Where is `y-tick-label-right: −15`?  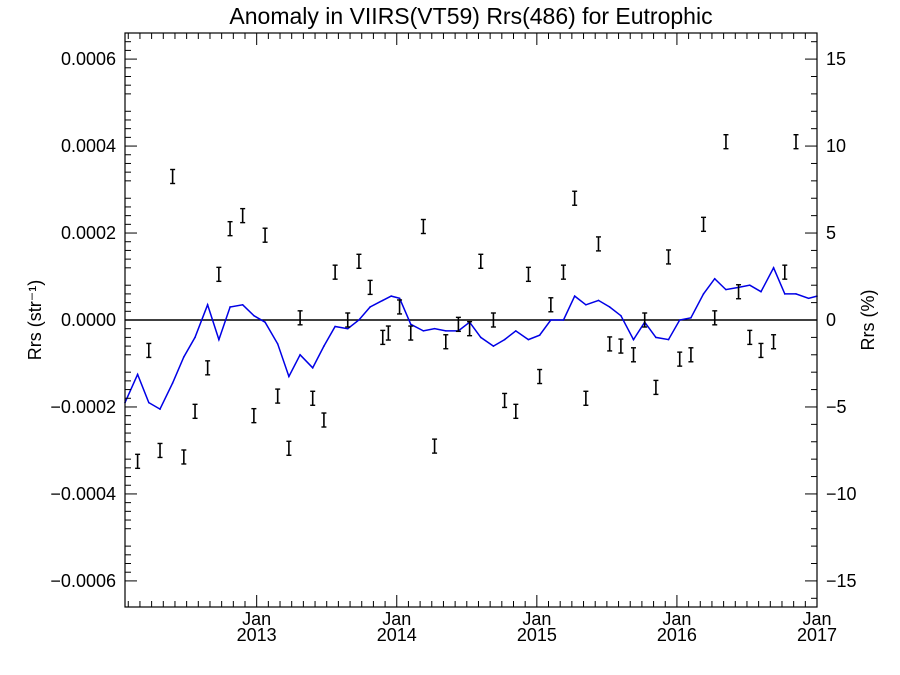 y-tick-label-right: −15 is located at coordinates (841, 581).